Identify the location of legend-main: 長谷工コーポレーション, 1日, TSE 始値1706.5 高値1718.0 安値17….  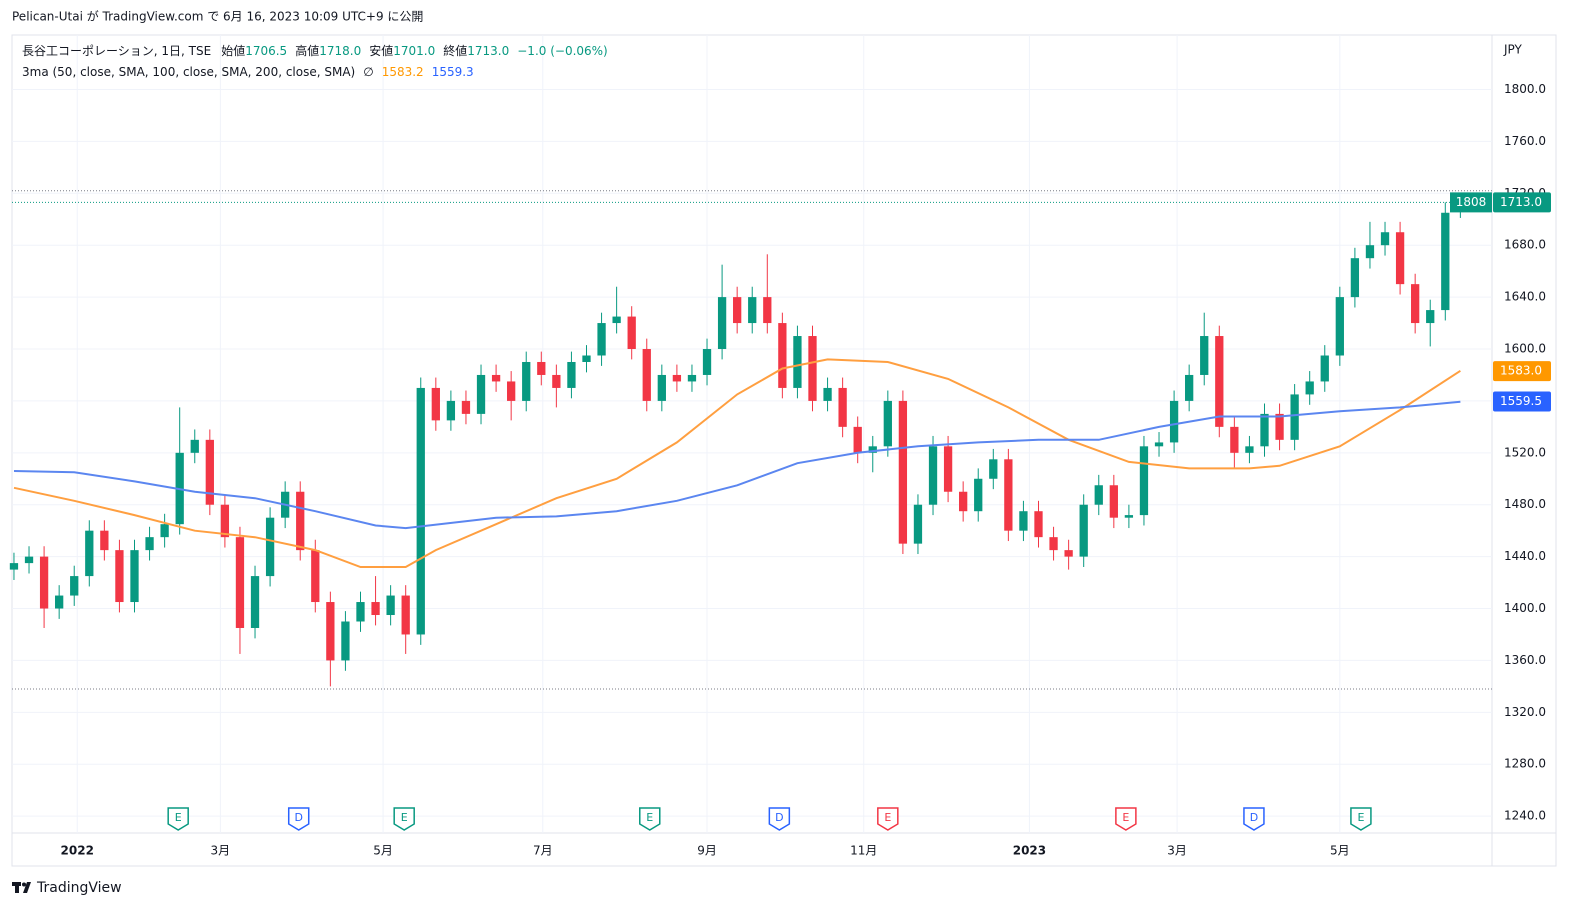
(315, 50).